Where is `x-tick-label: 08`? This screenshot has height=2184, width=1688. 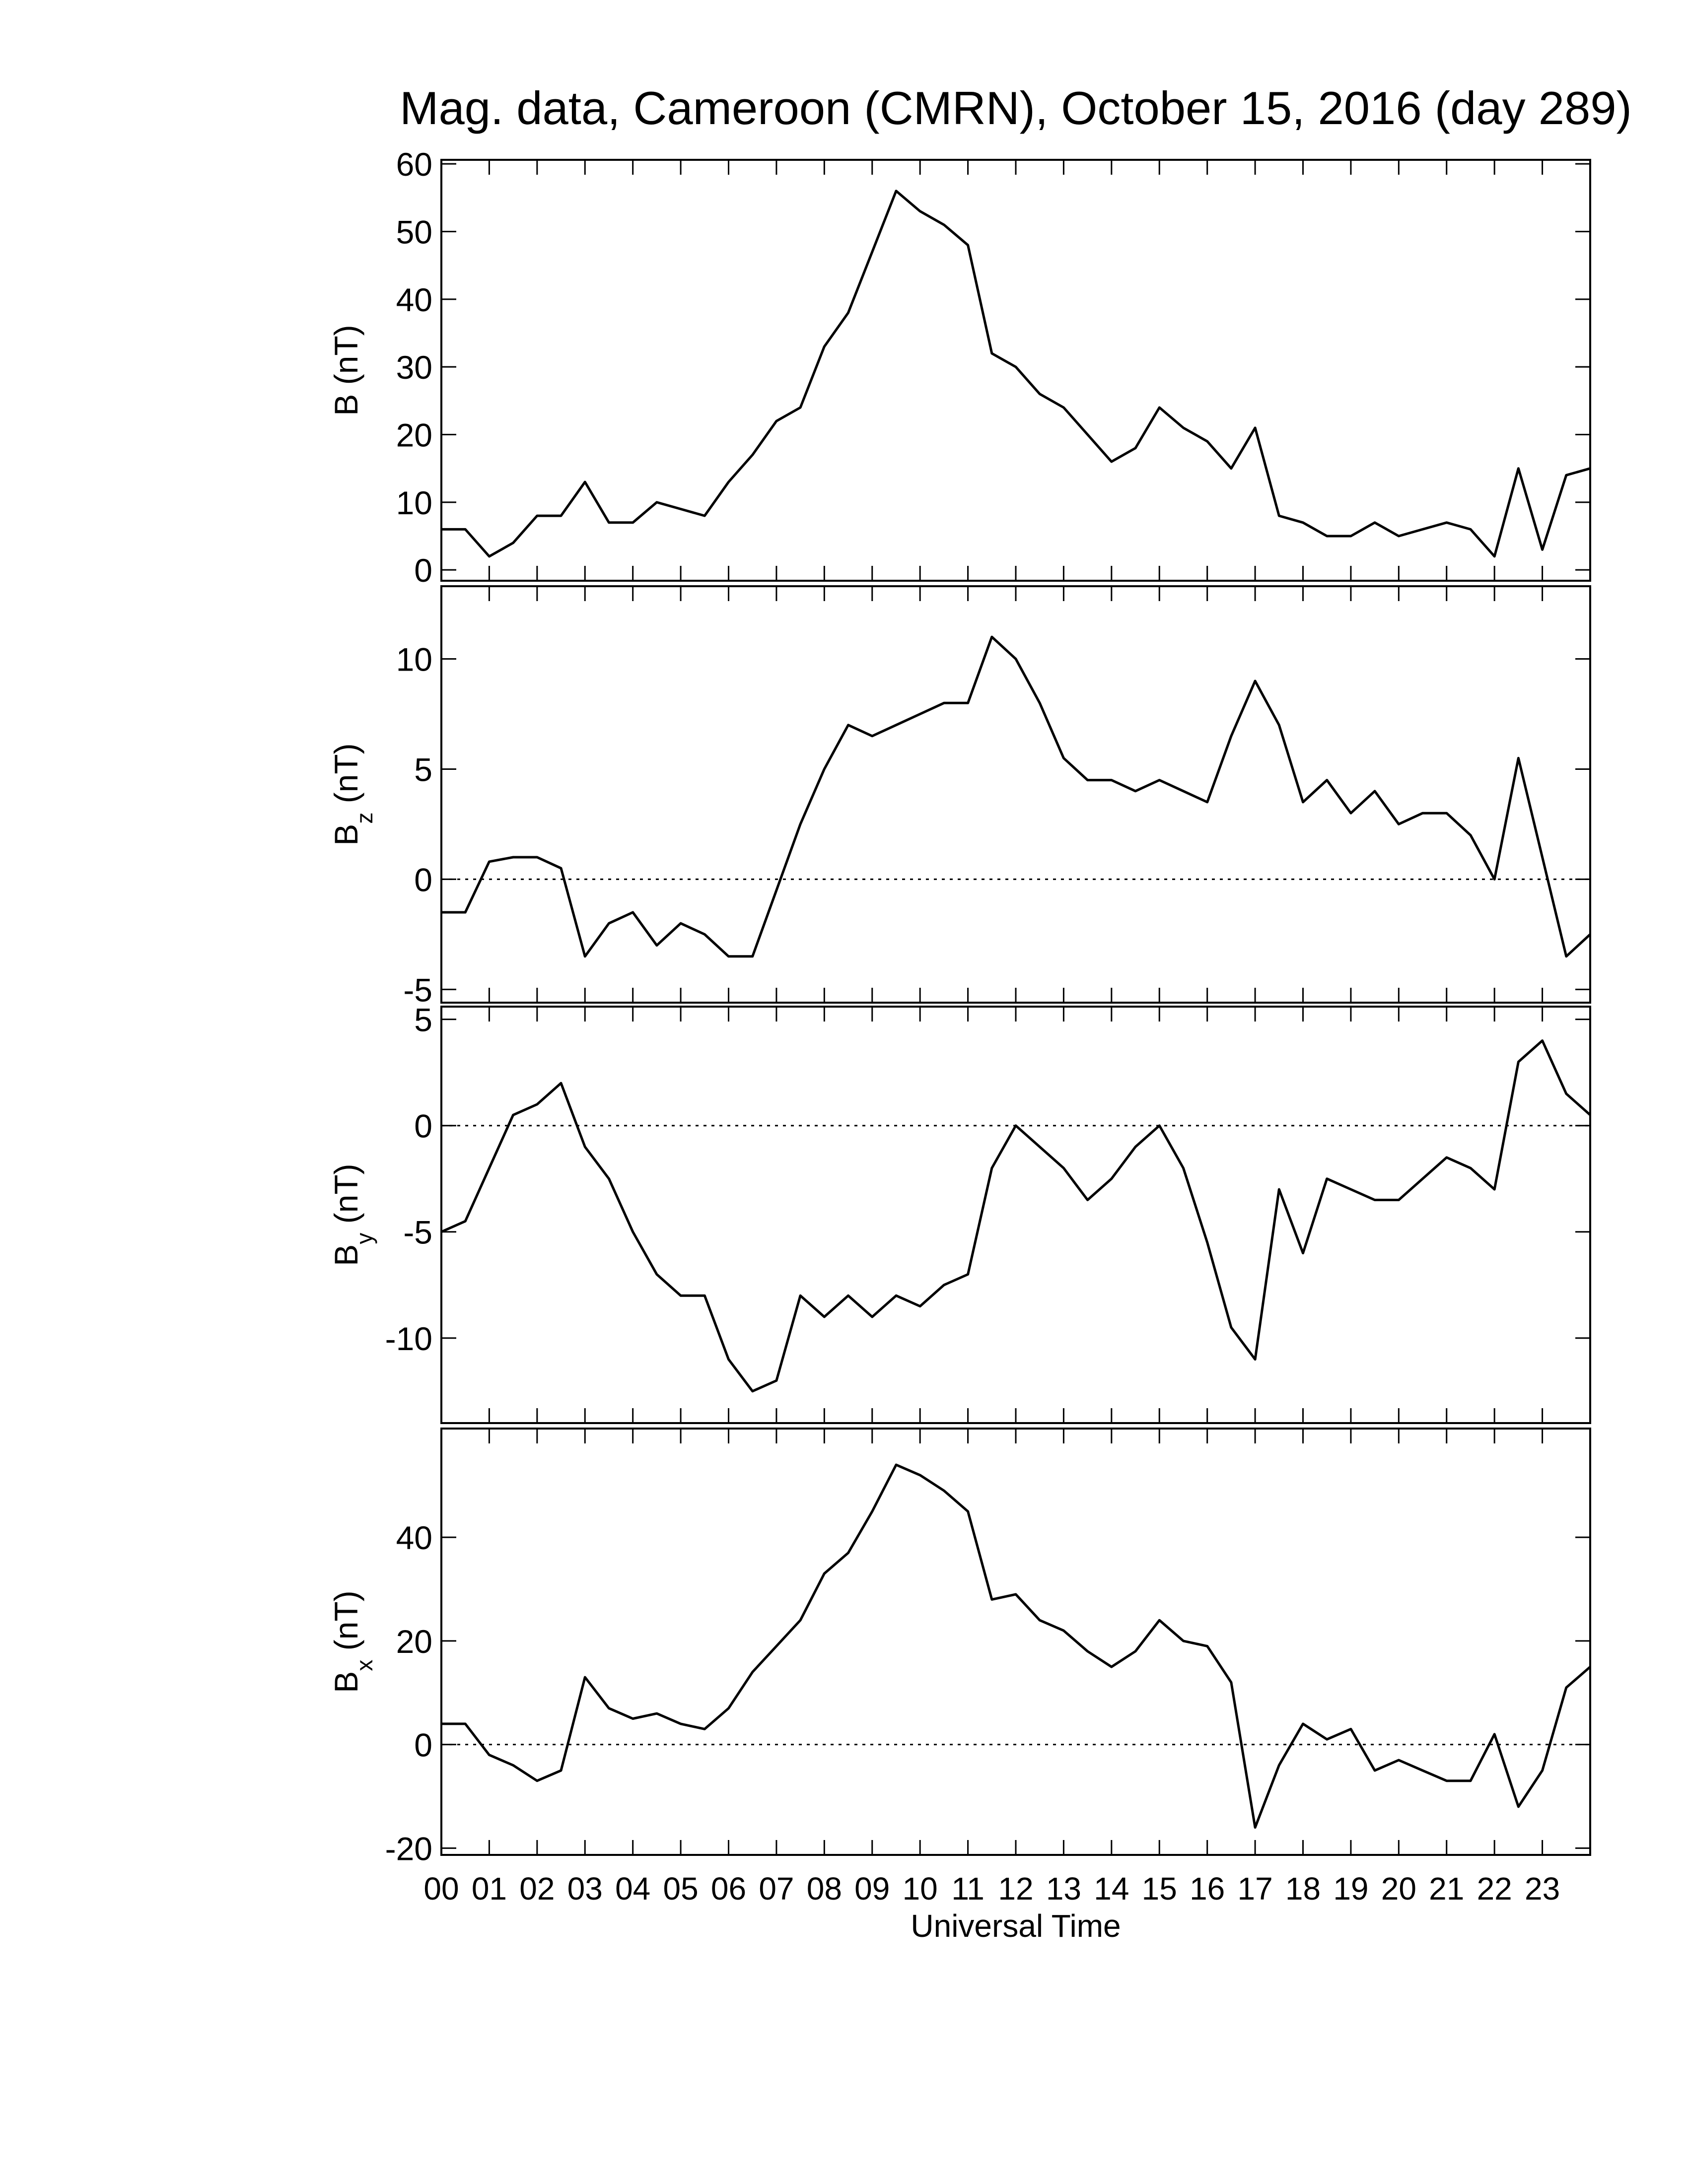
x-tick-label: 08 is located at coordinates (824, 1889).